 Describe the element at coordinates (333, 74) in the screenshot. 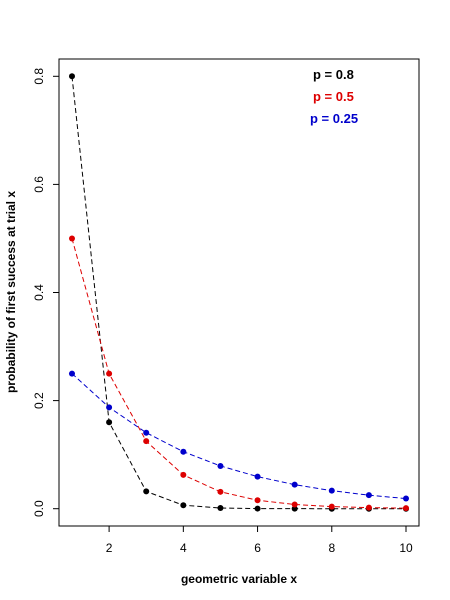

I see `legend-entry: p = 0.8` at that location.